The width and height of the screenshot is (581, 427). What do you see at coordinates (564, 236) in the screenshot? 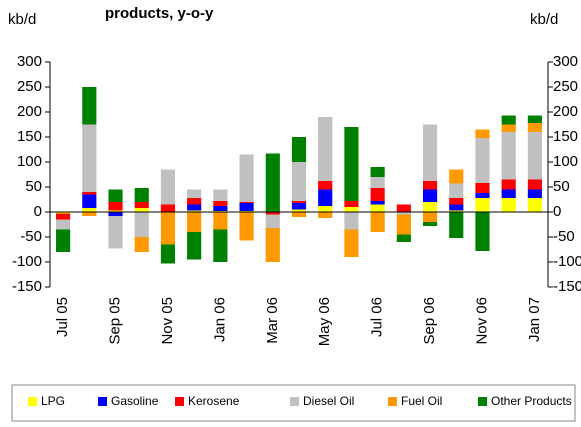
I see `y2-tick-label: -50` at bounding box center [564, 236].